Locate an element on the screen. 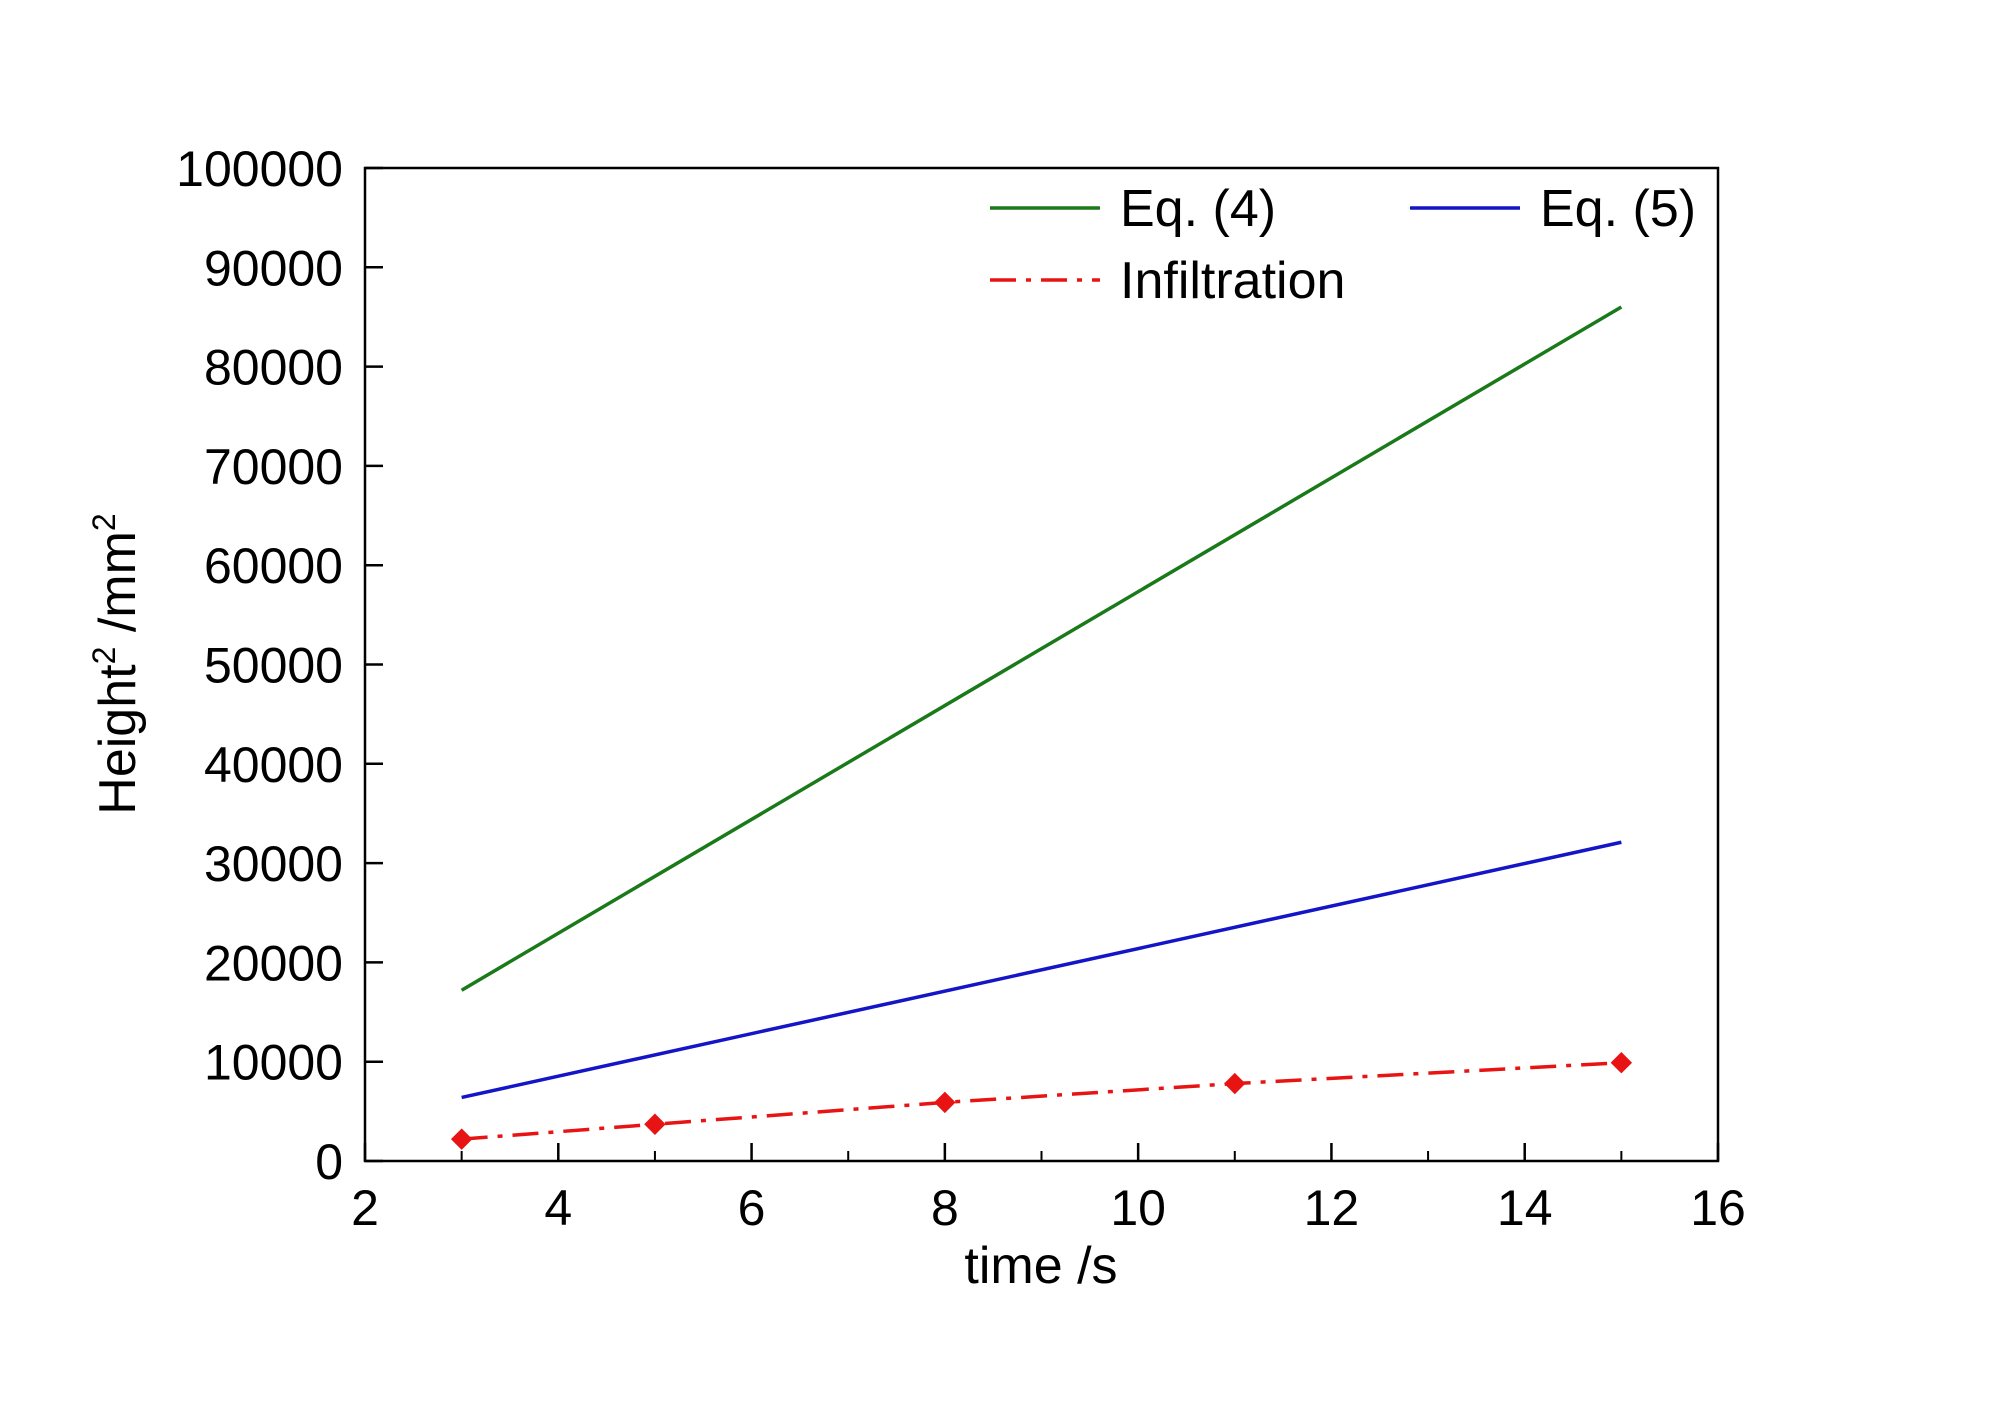  y-tick-label: 100000 is located at coordinates (259, 169).